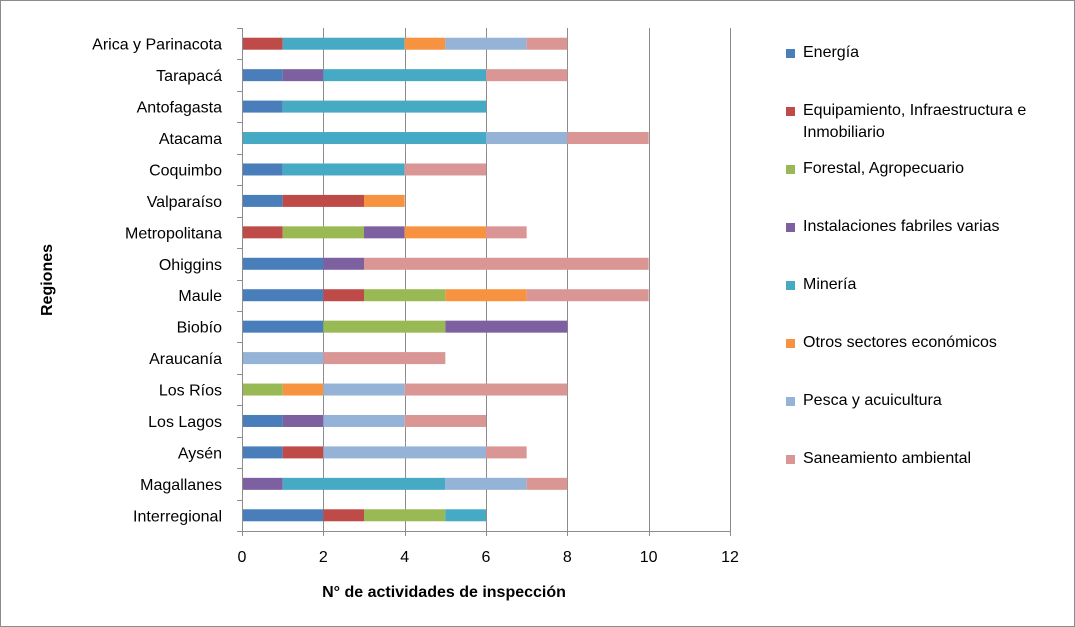 This screenshot has width=1075, height=627. Describe the element at coordinates (872, 400) in the screenshot. I see `legend-label: Pesca y acuicultura` at that location.